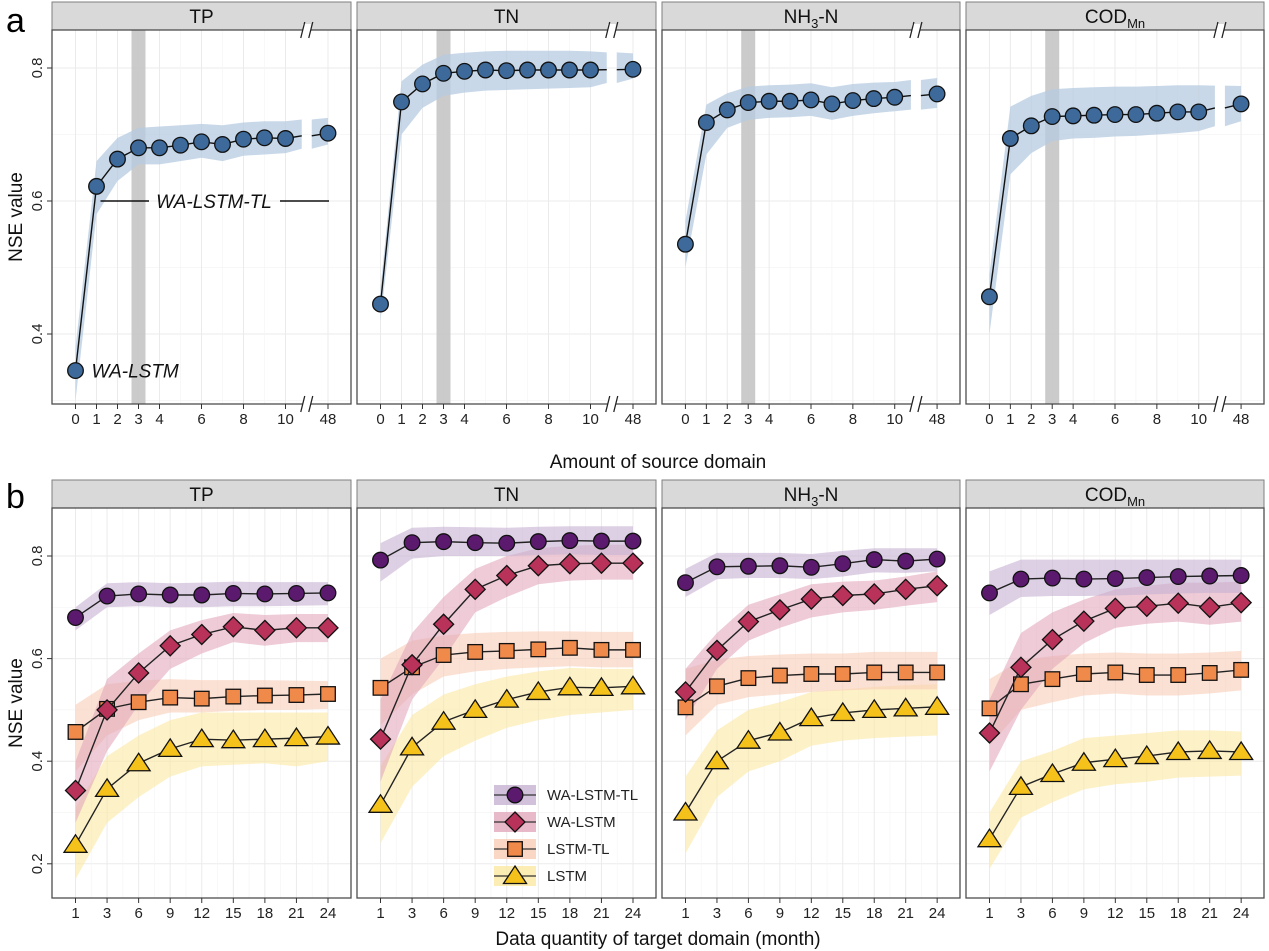  What do you see at coordinates (506, 419) in the screenshot?
I see `x-tick-label: 6` at bounding box center [506, 419].